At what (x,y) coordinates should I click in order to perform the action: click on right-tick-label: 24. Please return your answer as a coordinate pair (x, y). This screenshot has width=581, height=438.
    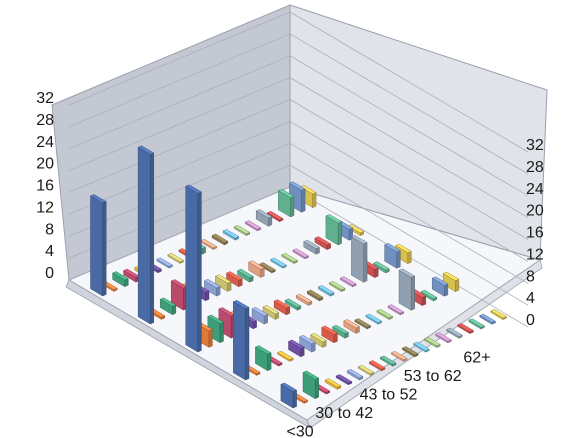
    Looking at the image, I should click on (535, 189).